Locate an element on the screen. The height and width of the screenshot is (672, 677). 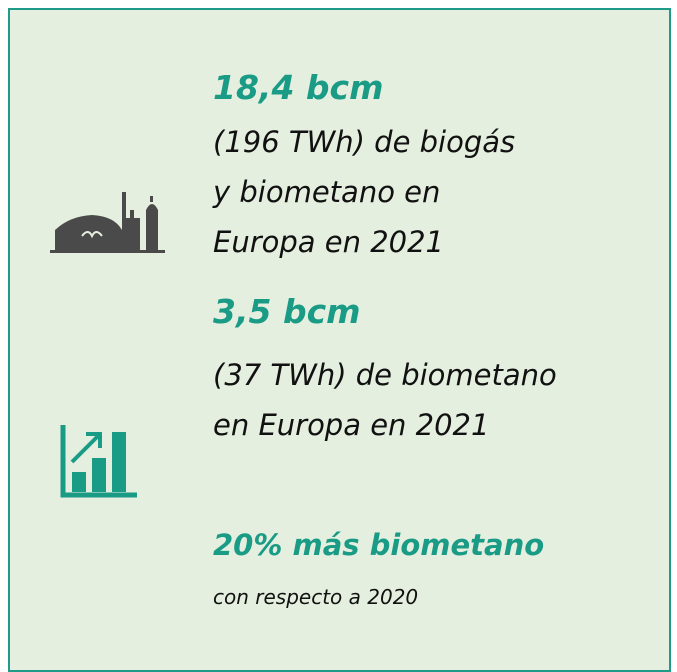
stat-heading: 20% más biometano is located at coordinates (379, 545).